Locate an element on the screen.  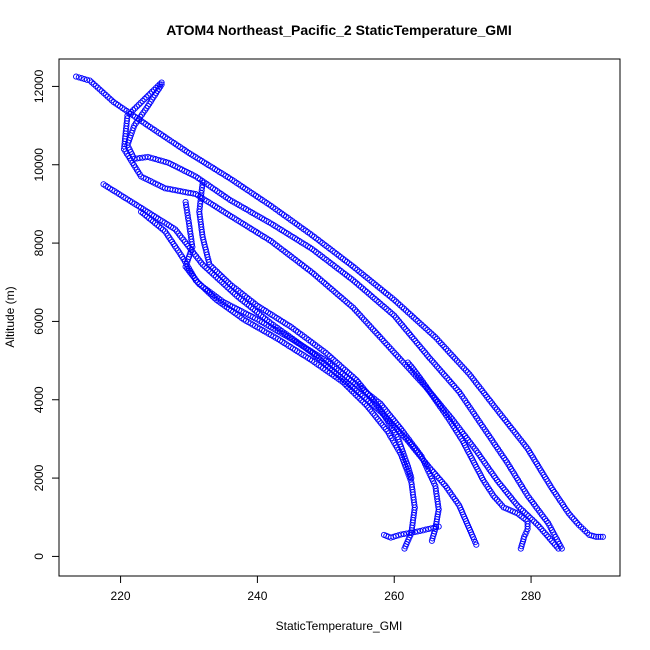
x-tick-label: 280 is located at coordinates (531, 596).